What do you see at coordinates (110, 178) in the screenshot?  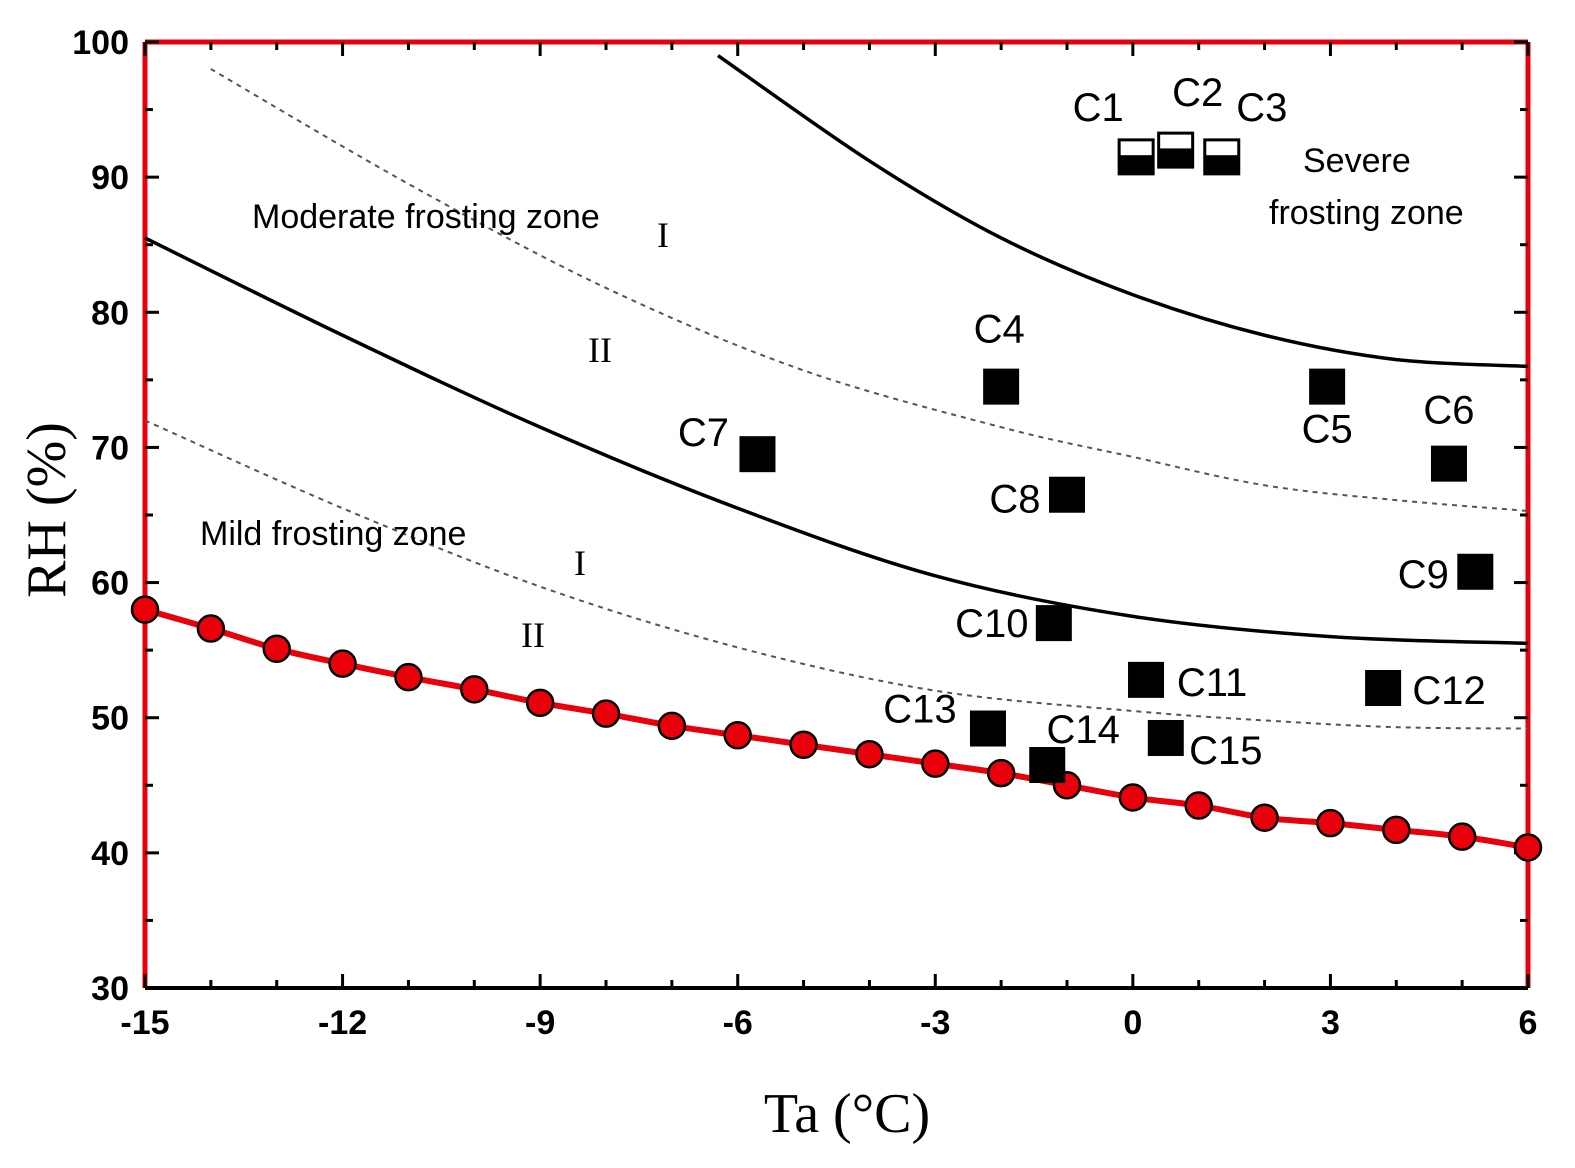 I see `y-tick-label: 90` at bounding box center [110, 178].